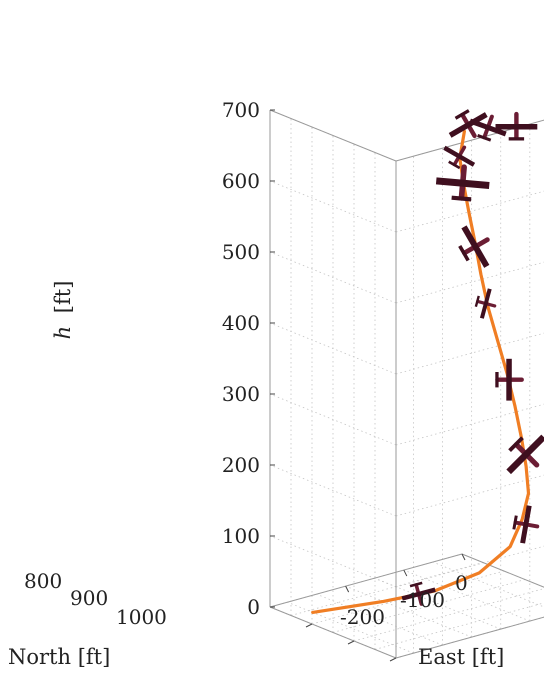 The image size is (544, 676). Describe the element at coordinates (63, 297) in the screenshot. I see `h-axis-unit: [ft]` at that location.